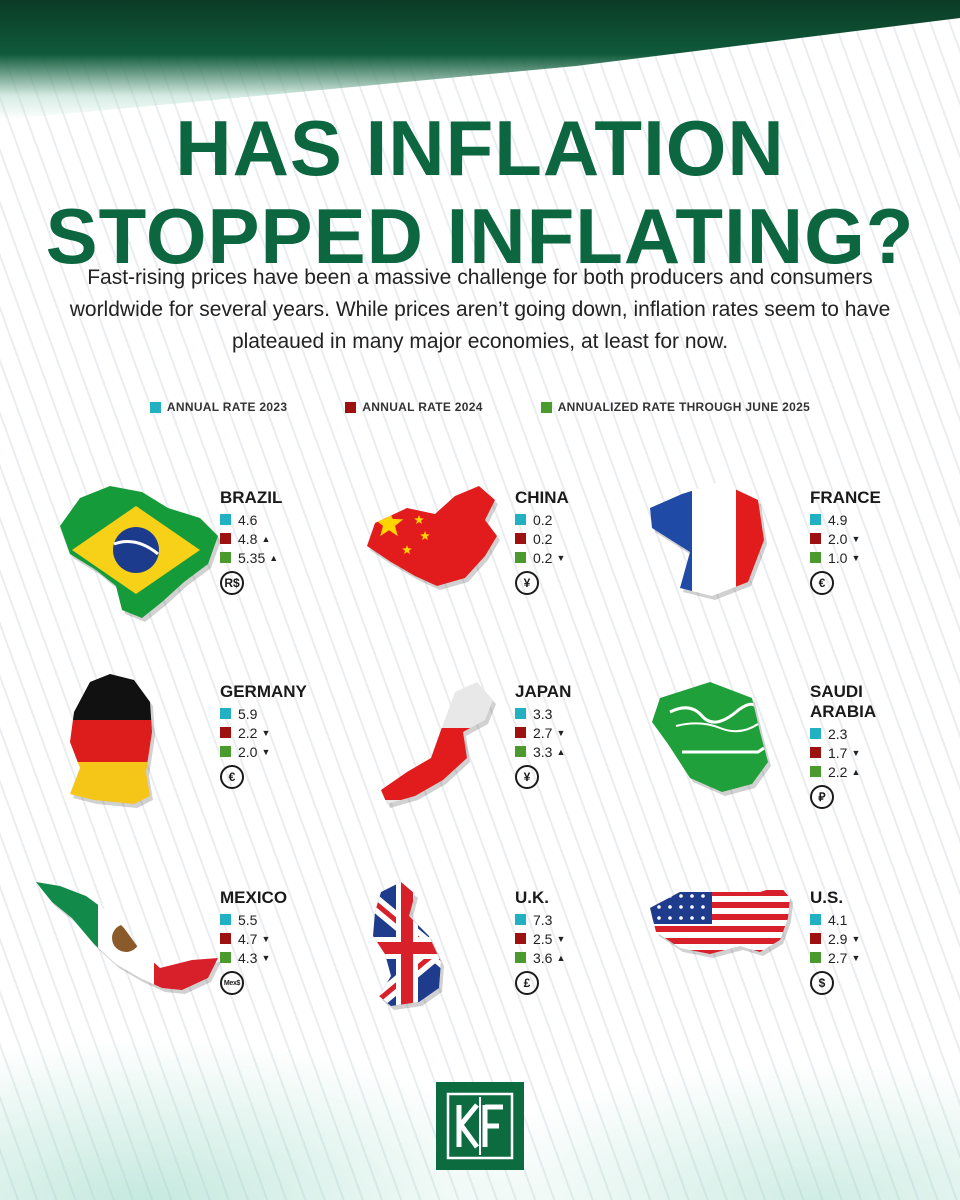 This screenshot has height=1200, width=960. I want to click on rate-row-annualized-rate-through-june-2025: 3.6 ▲, so click(580, 957).